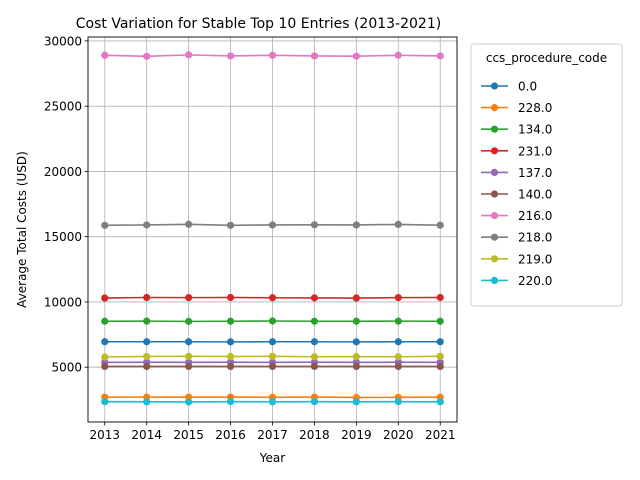 The width and height of the screenshot is (640, 480). What do you see at coordinates (63, 302) in the screenshot?
I see `y-tick-label: 10000` at bounding box center [63, 302].